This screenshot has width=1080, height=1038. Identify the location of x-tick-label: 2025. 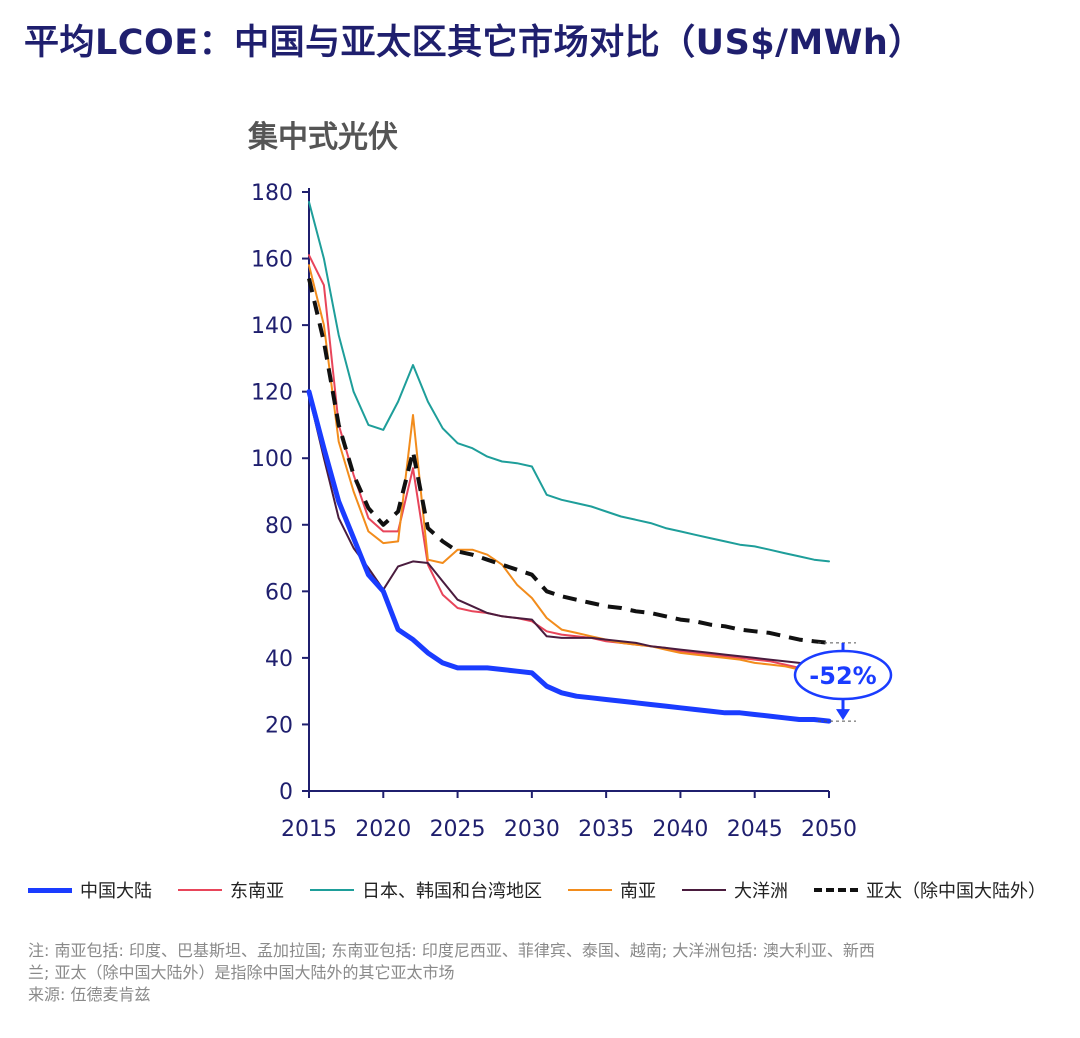
(458, 829).